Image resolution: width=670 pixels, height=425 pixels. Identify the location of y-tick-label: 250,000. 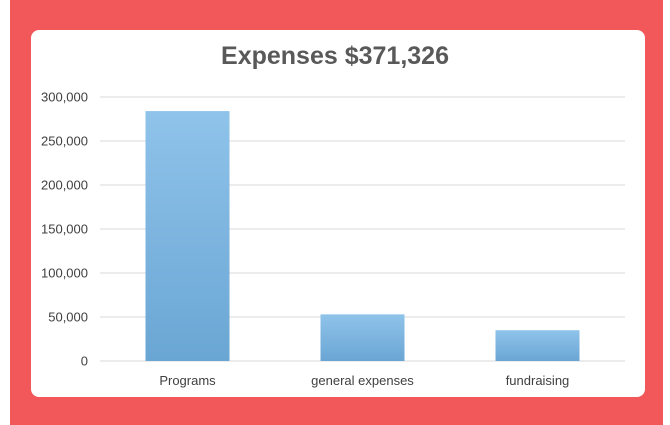
(64, 141).